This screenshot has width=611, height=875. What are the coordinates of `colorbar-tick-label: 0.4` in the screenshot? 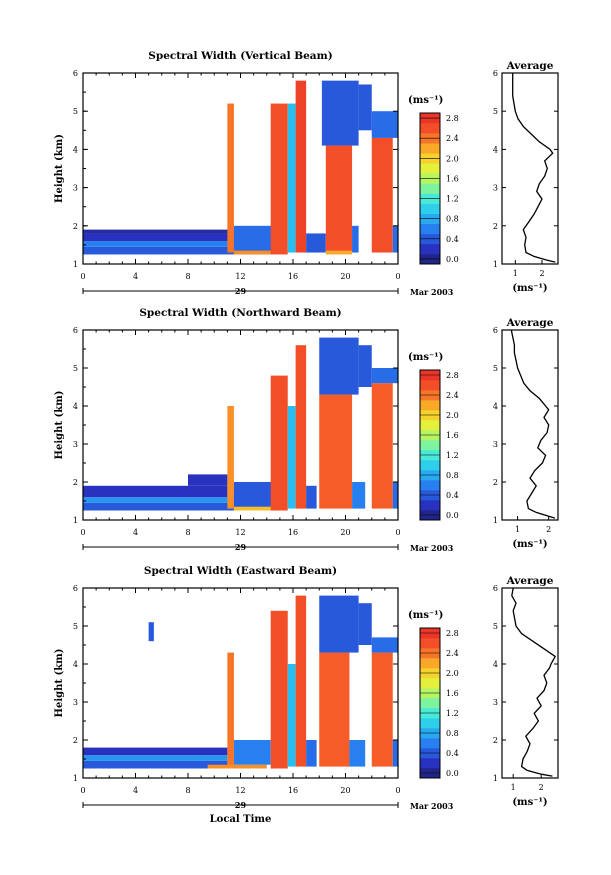 It's located at (452, 495).